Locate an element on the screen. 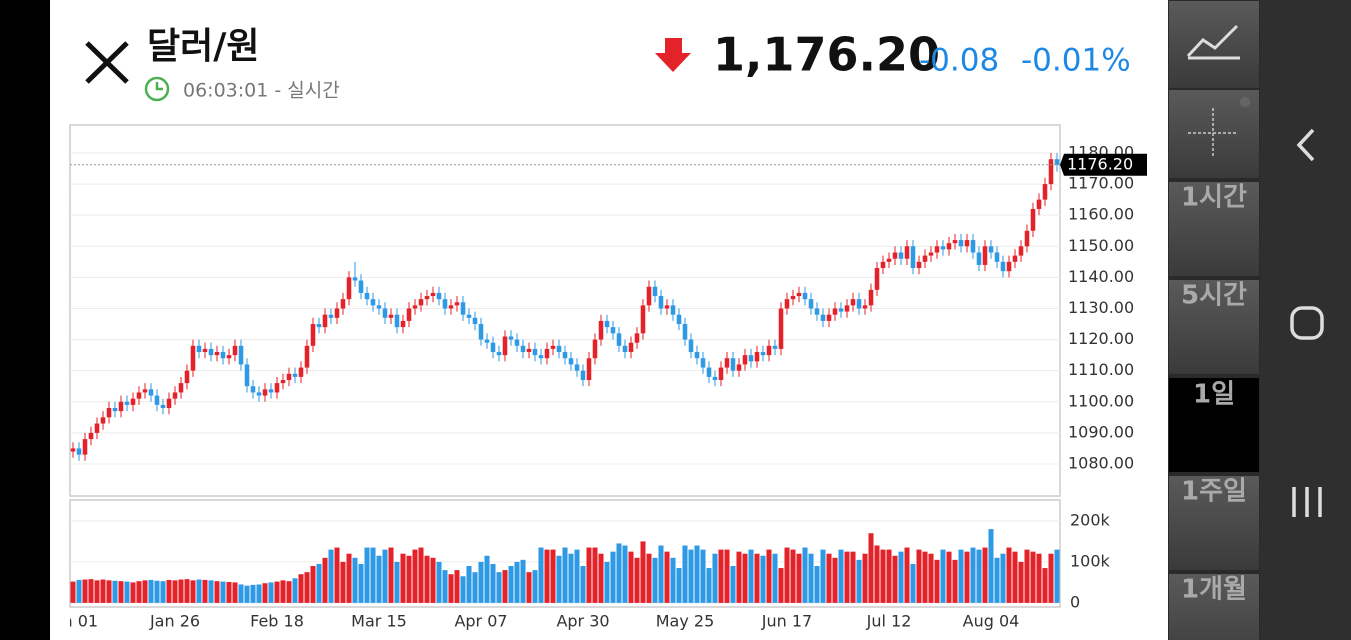  y-tick-label: 1110.00 is located at coordinates (1101, 369).